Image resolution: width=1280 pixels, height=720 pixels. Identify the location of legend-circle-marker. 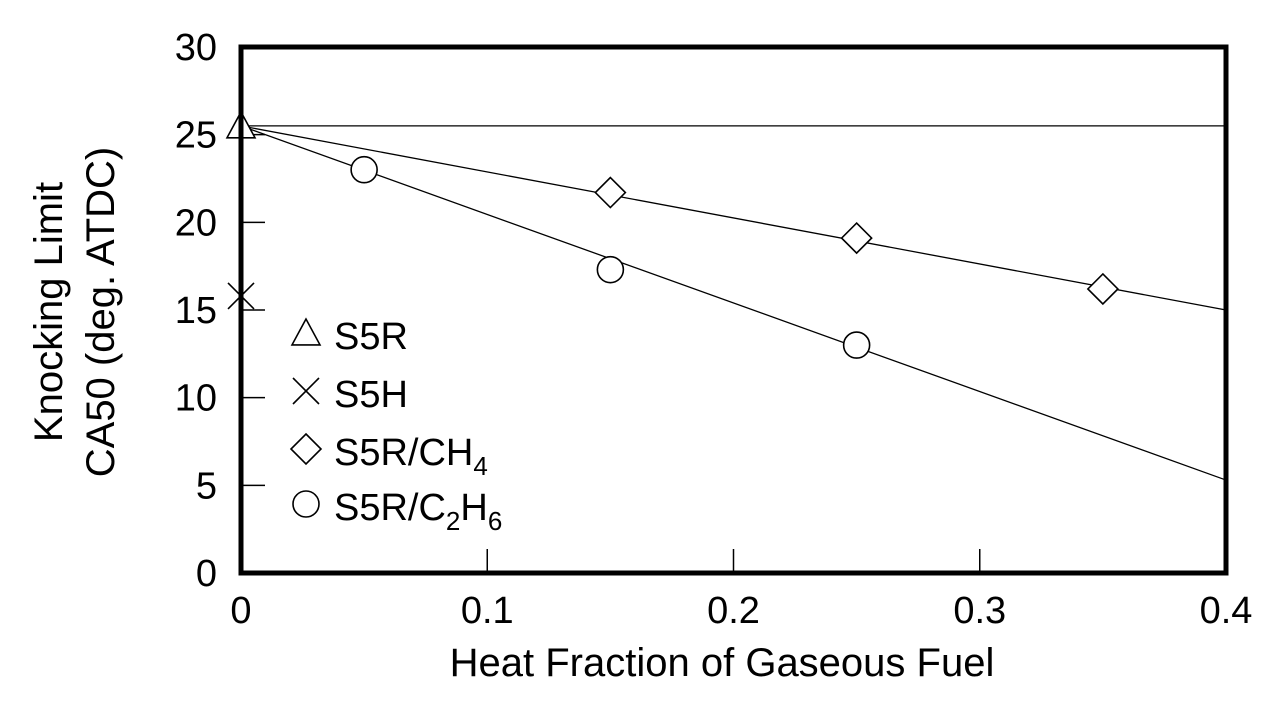
(306, 504).